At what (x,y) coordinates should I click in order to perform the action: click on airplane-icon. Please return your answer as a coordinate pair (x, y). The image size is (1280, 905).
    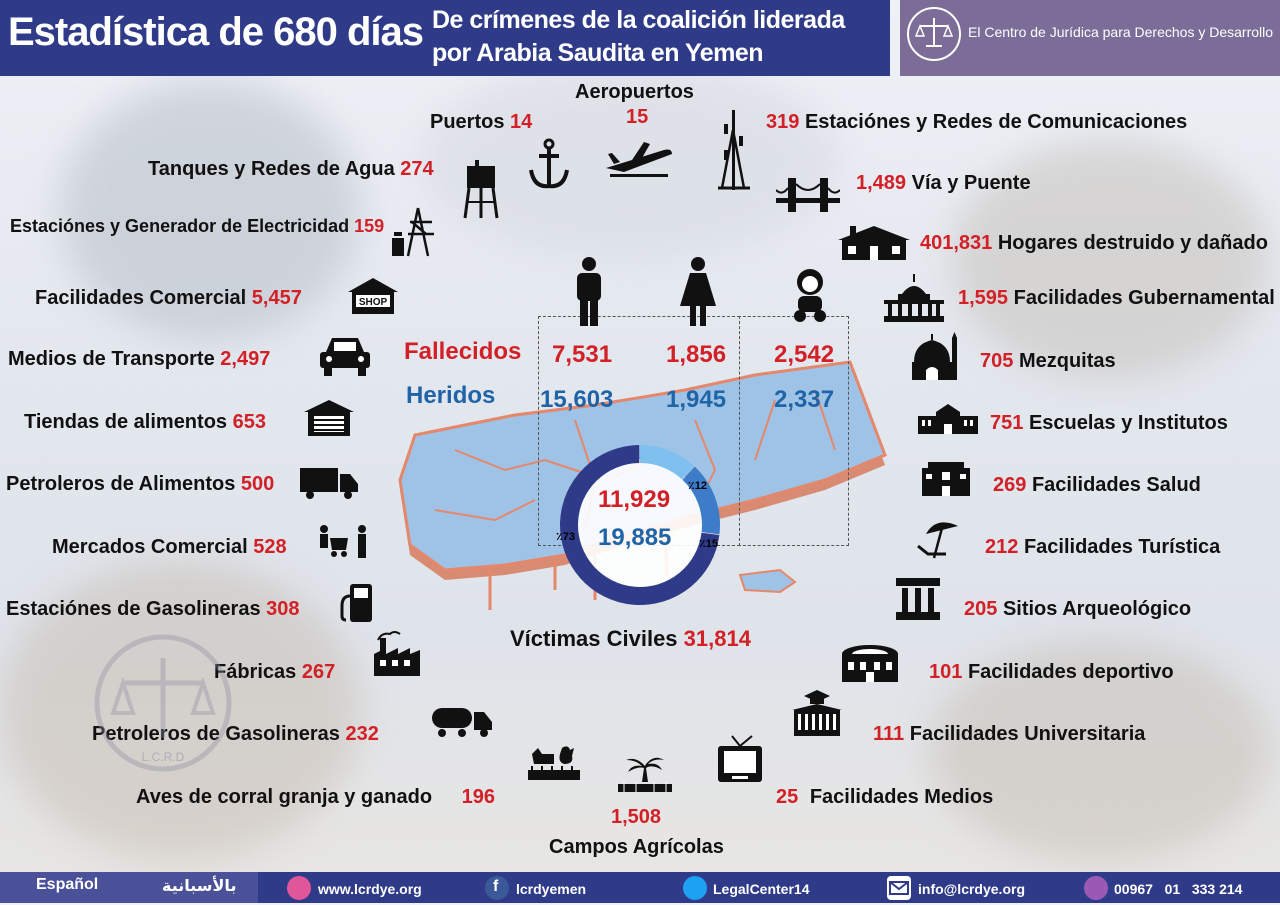
    Looking at the image, I should click on (639, 160).